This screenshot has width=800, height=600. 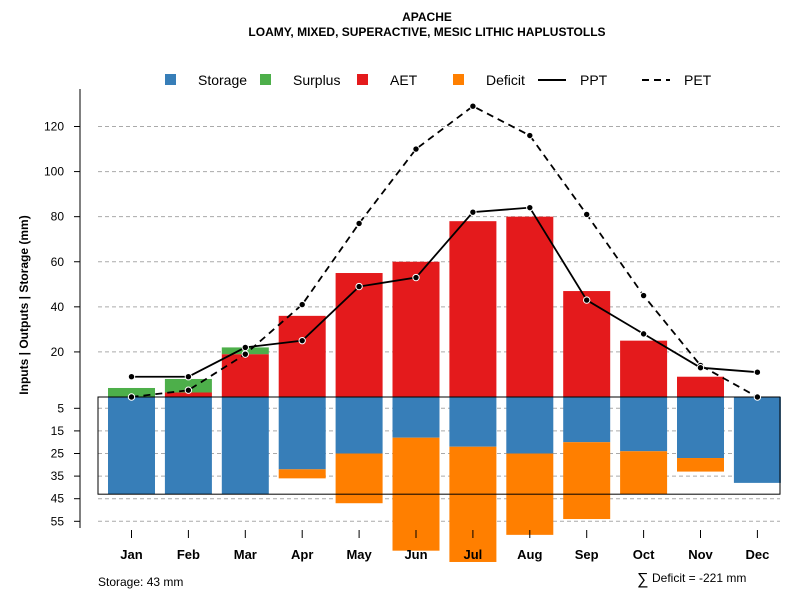 What do you see at coordinates (643, 295) in the screenshot?
I see `point-pet-oct` at bounding box center [643, 295].